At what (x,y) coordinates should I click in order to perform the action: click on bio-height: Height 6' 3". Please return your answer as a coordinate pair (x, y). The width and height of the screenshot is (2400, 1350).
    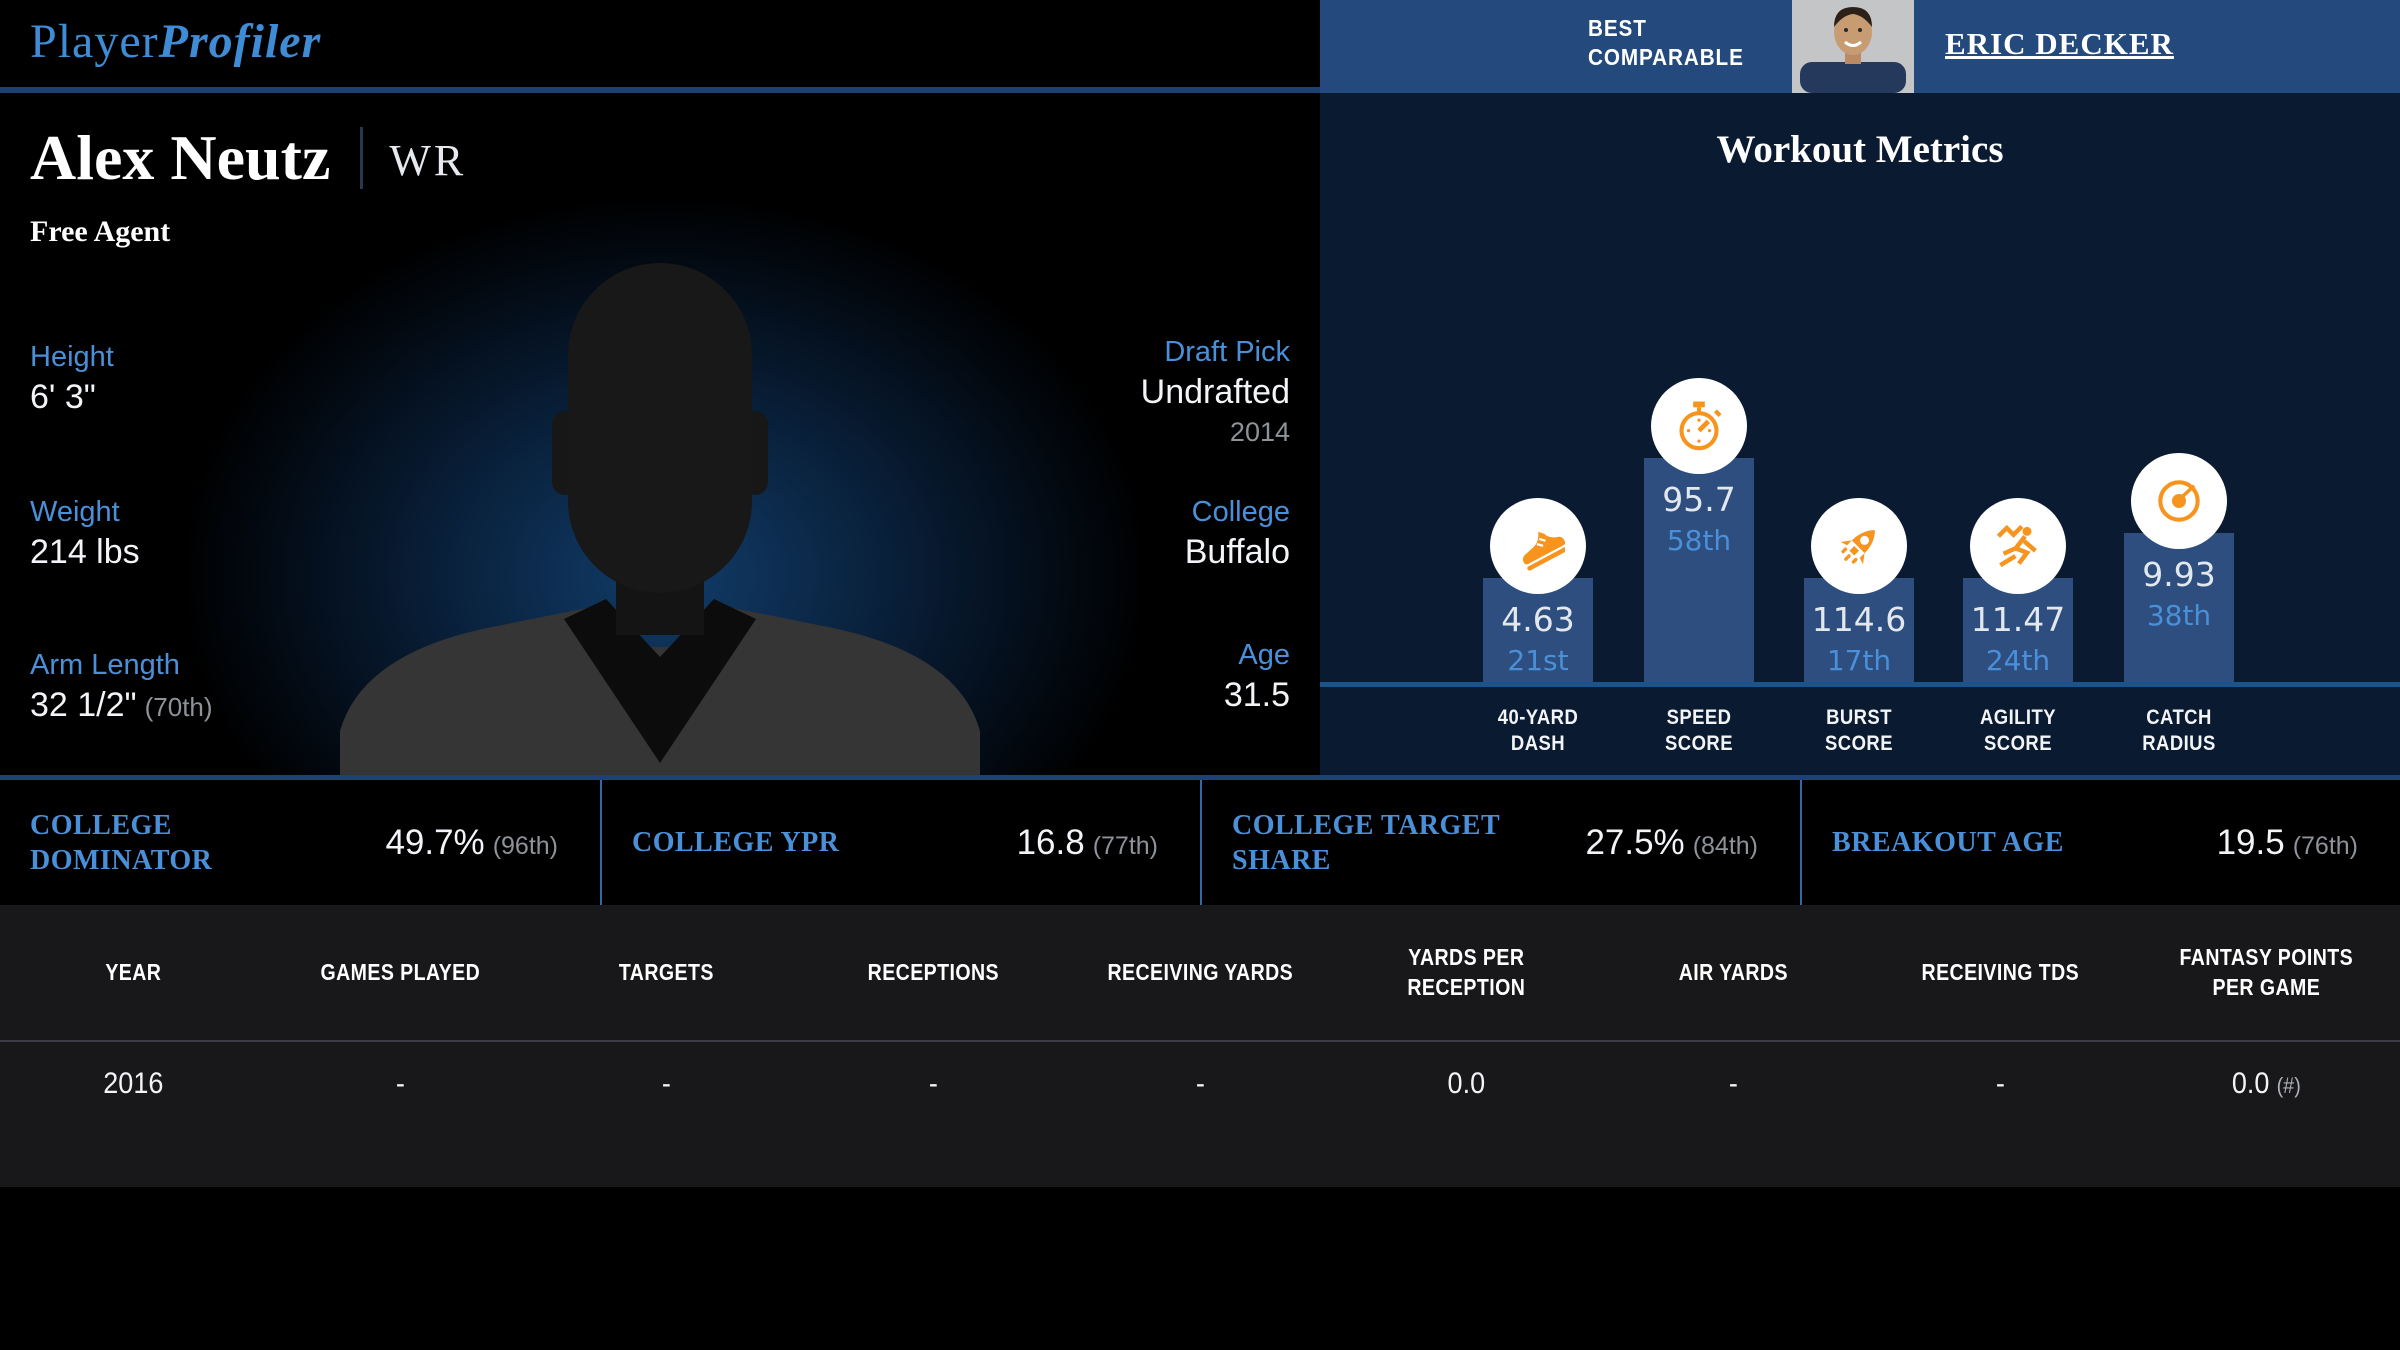
    Looking at the image, I should click on (72, 380).